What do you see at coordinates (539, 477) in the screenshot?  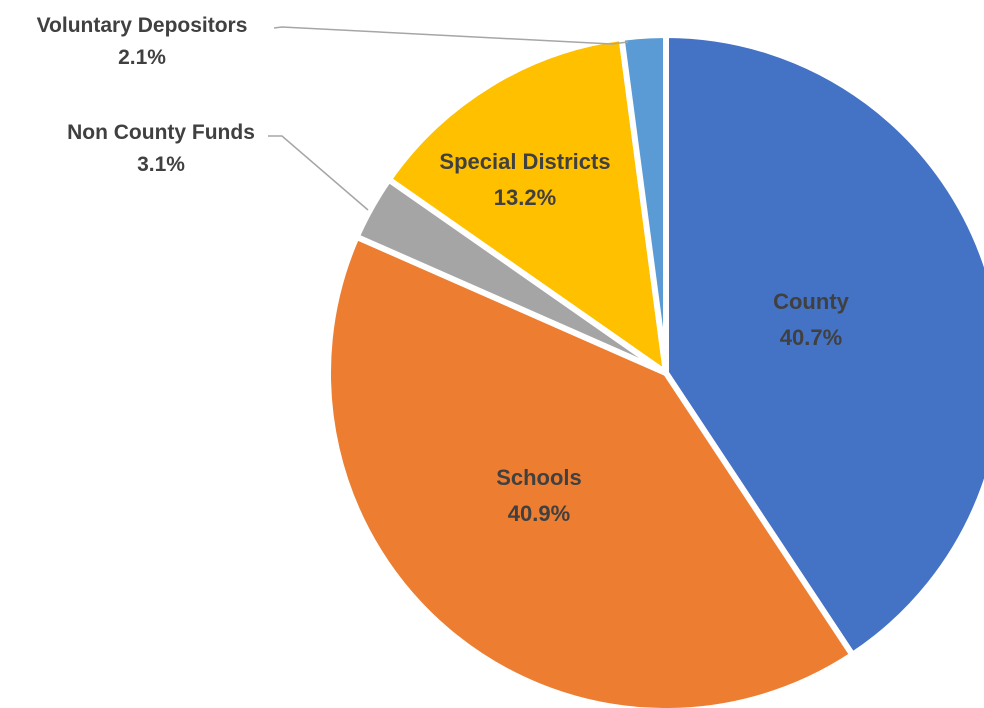 I see `slice-name-schools: Schools` at bounding box center [539, 477].